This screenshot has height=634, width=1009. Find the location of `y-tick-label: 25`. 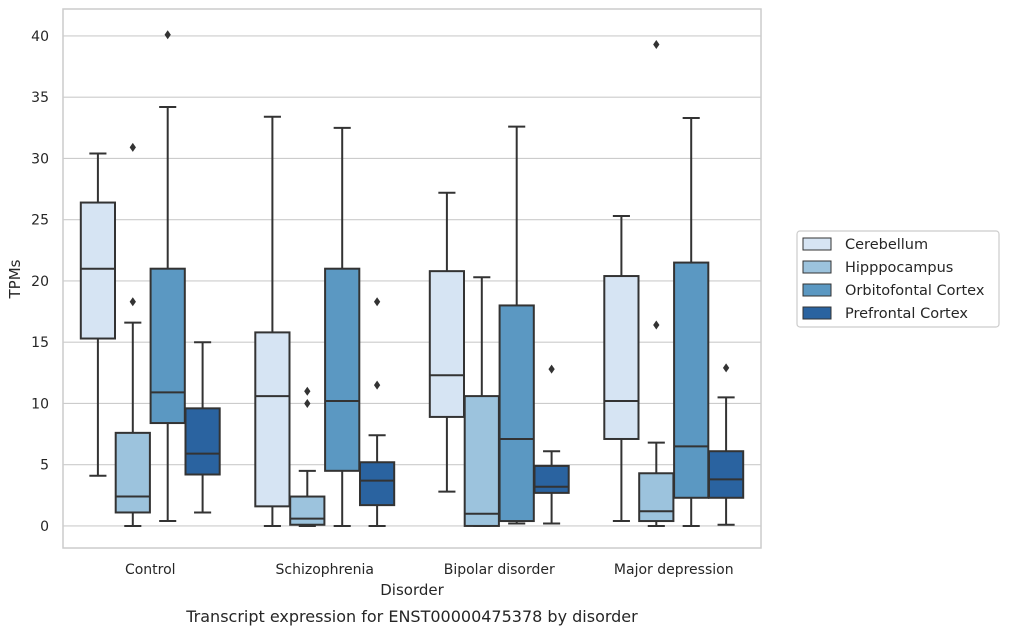

y-tick-label: 25 is located at coordinates (40, 221).